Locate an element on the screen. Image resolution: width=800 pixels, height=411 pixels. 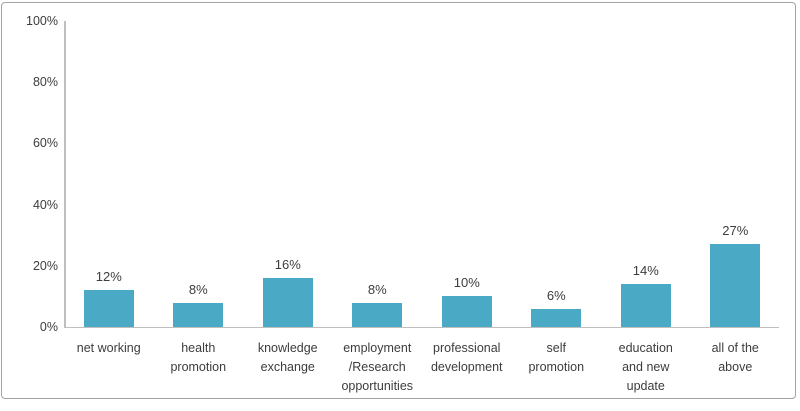
bar-column: 6% is located at coordinates (557, 174).